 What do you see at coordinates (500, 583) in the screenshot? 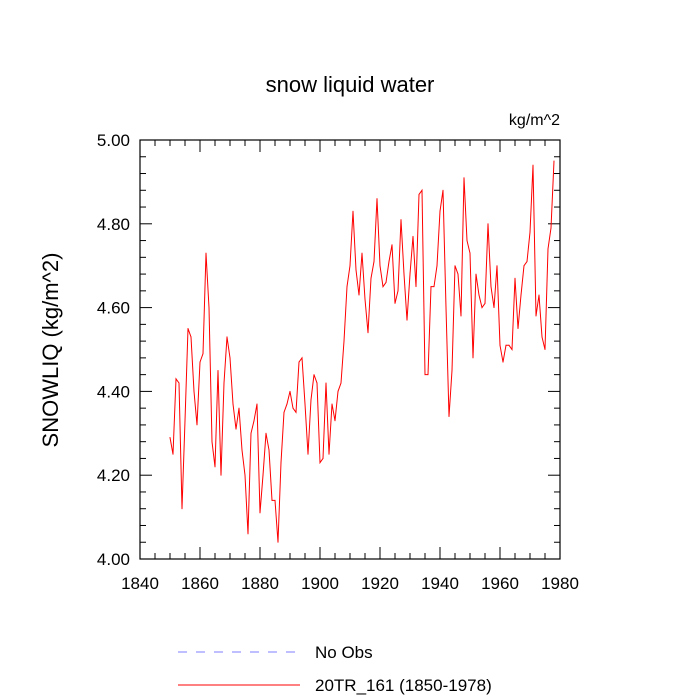
I see `x-tick-label: 1960` at bounding box center [500, 583].